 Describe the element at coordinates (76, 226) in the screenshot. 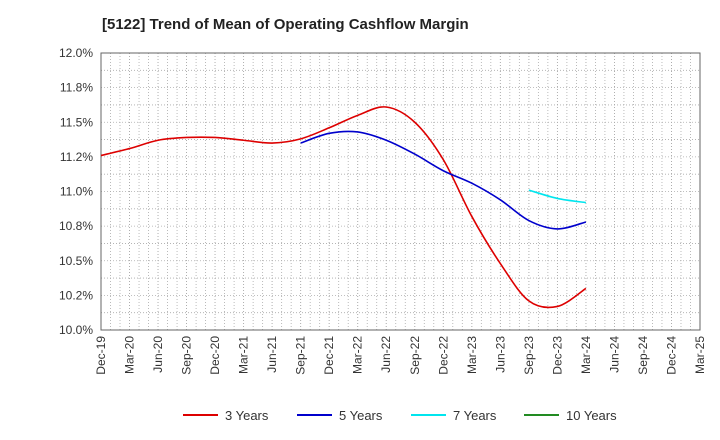

I see `y-tick-label: 10.8%` at that location.